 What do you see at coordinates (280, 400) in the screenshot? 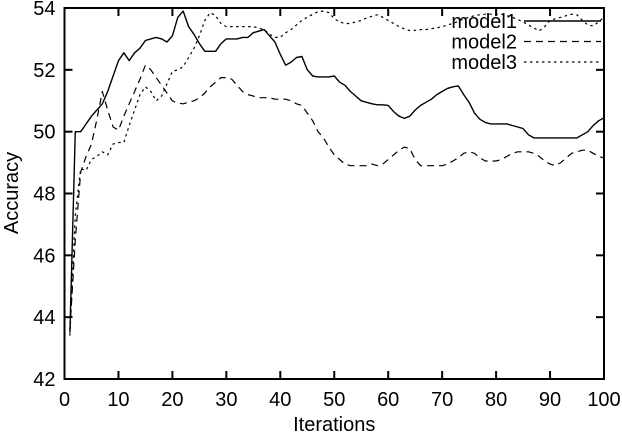
I see `x-tick-label: 40` at bounding box center [280, 400].